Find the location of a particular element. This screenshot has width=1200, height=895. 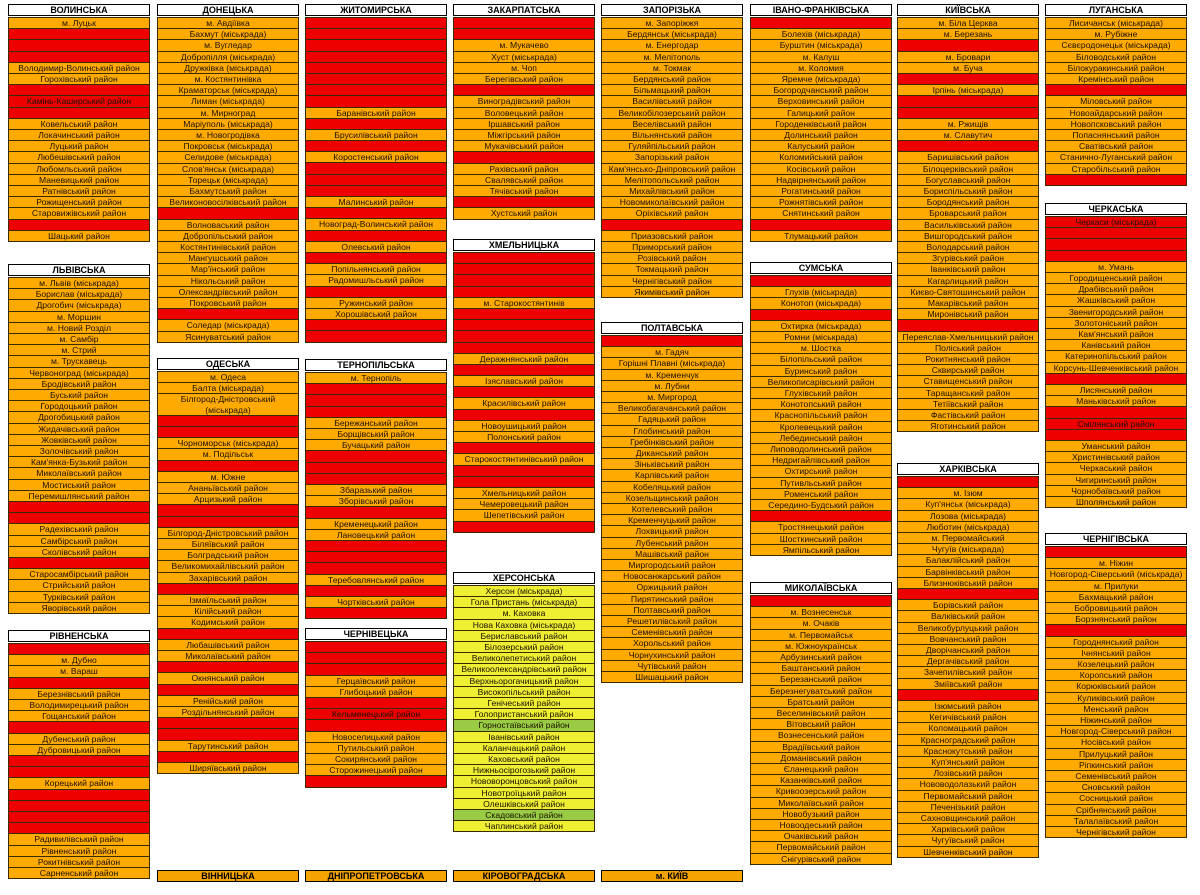

district-row: м. Ніжин is located at coordinates (1116, 564).